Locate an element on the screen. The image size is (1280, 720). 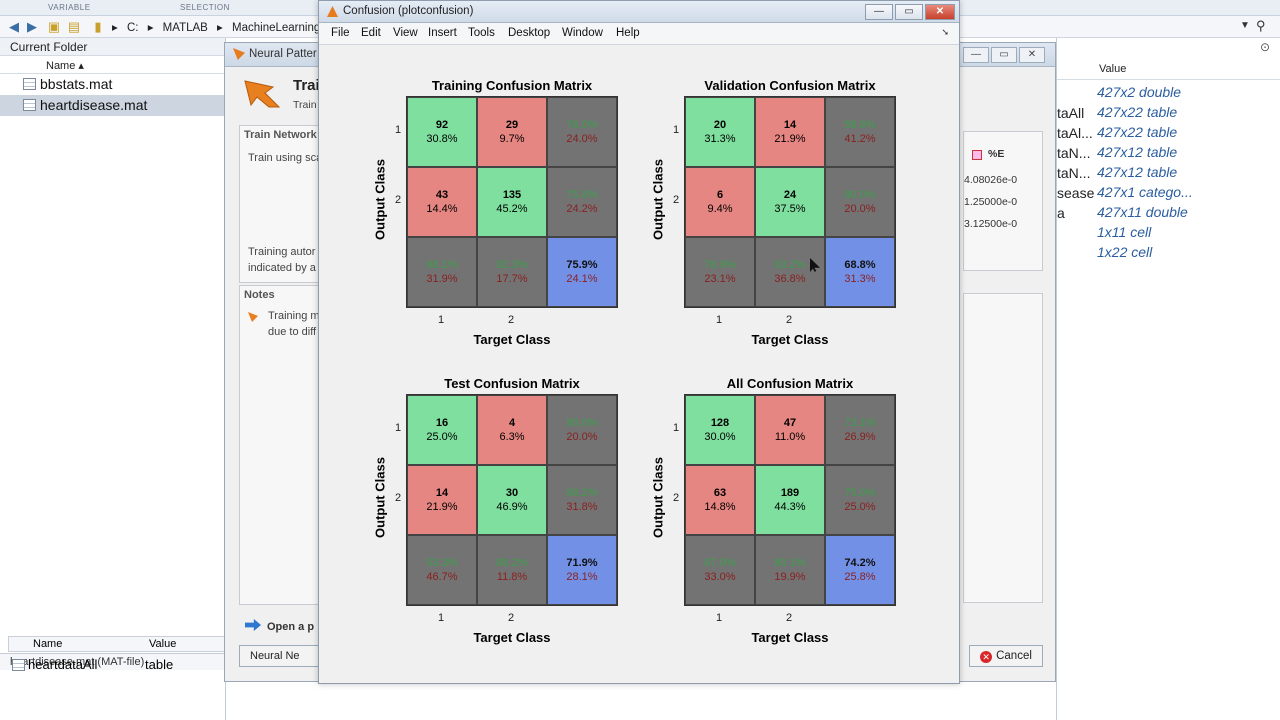
file-row-heartdisease: heartdisease.mat is located at coordinates (112, 105).